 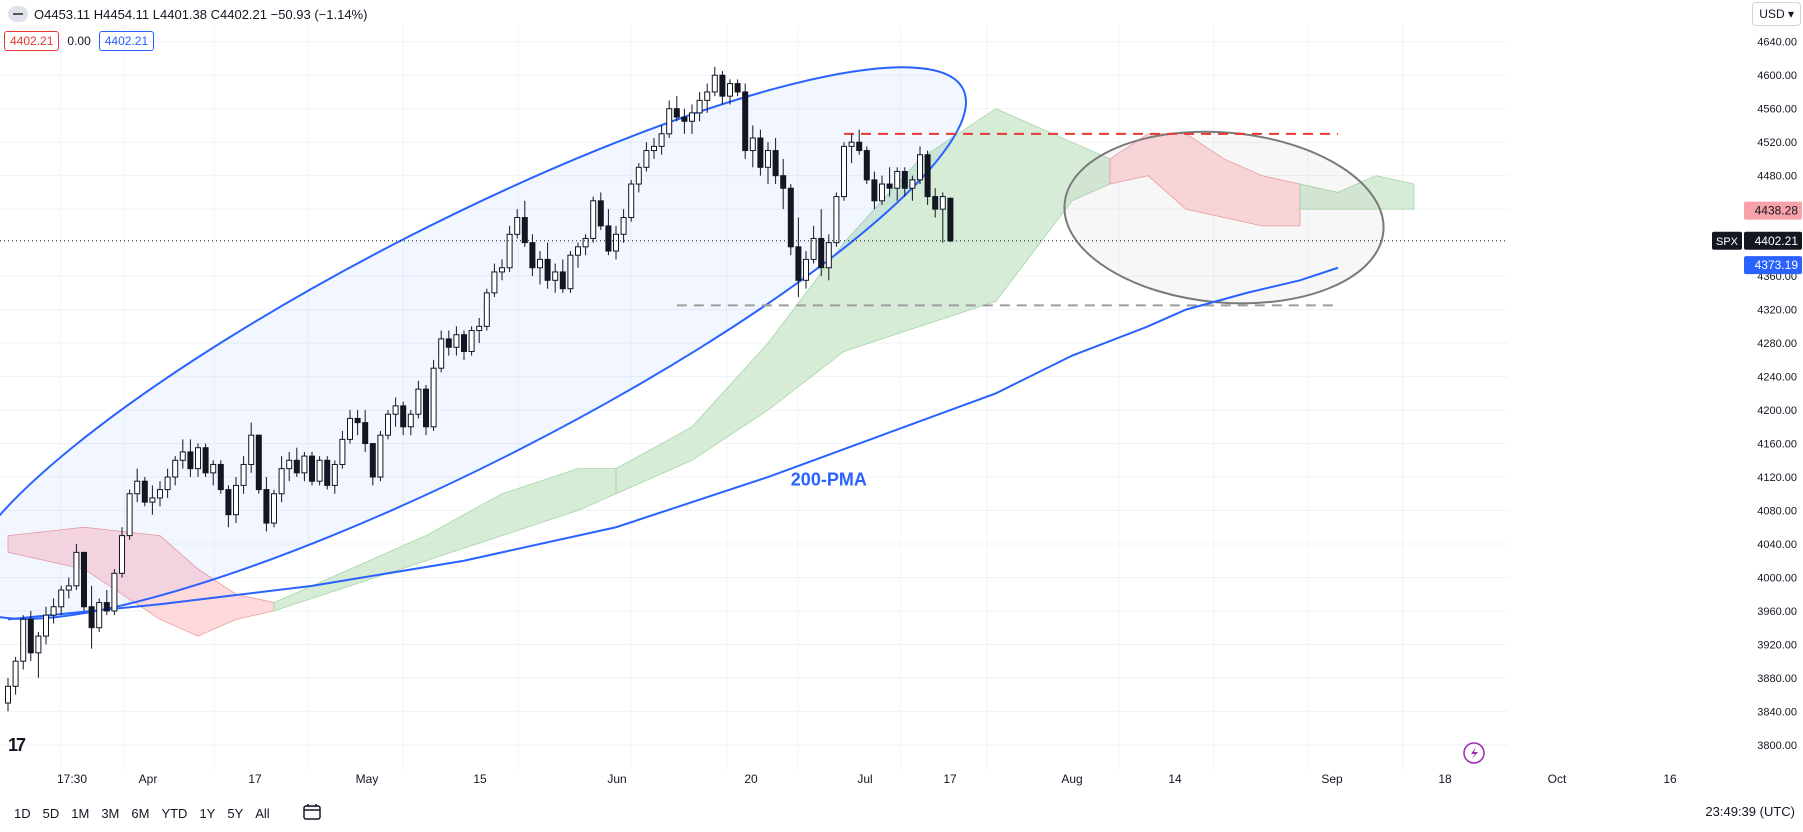 What do you see at coordinates (18, 14) in the screenshot?
I see `symbol-menu-icon` at bounding box center [18, 14].